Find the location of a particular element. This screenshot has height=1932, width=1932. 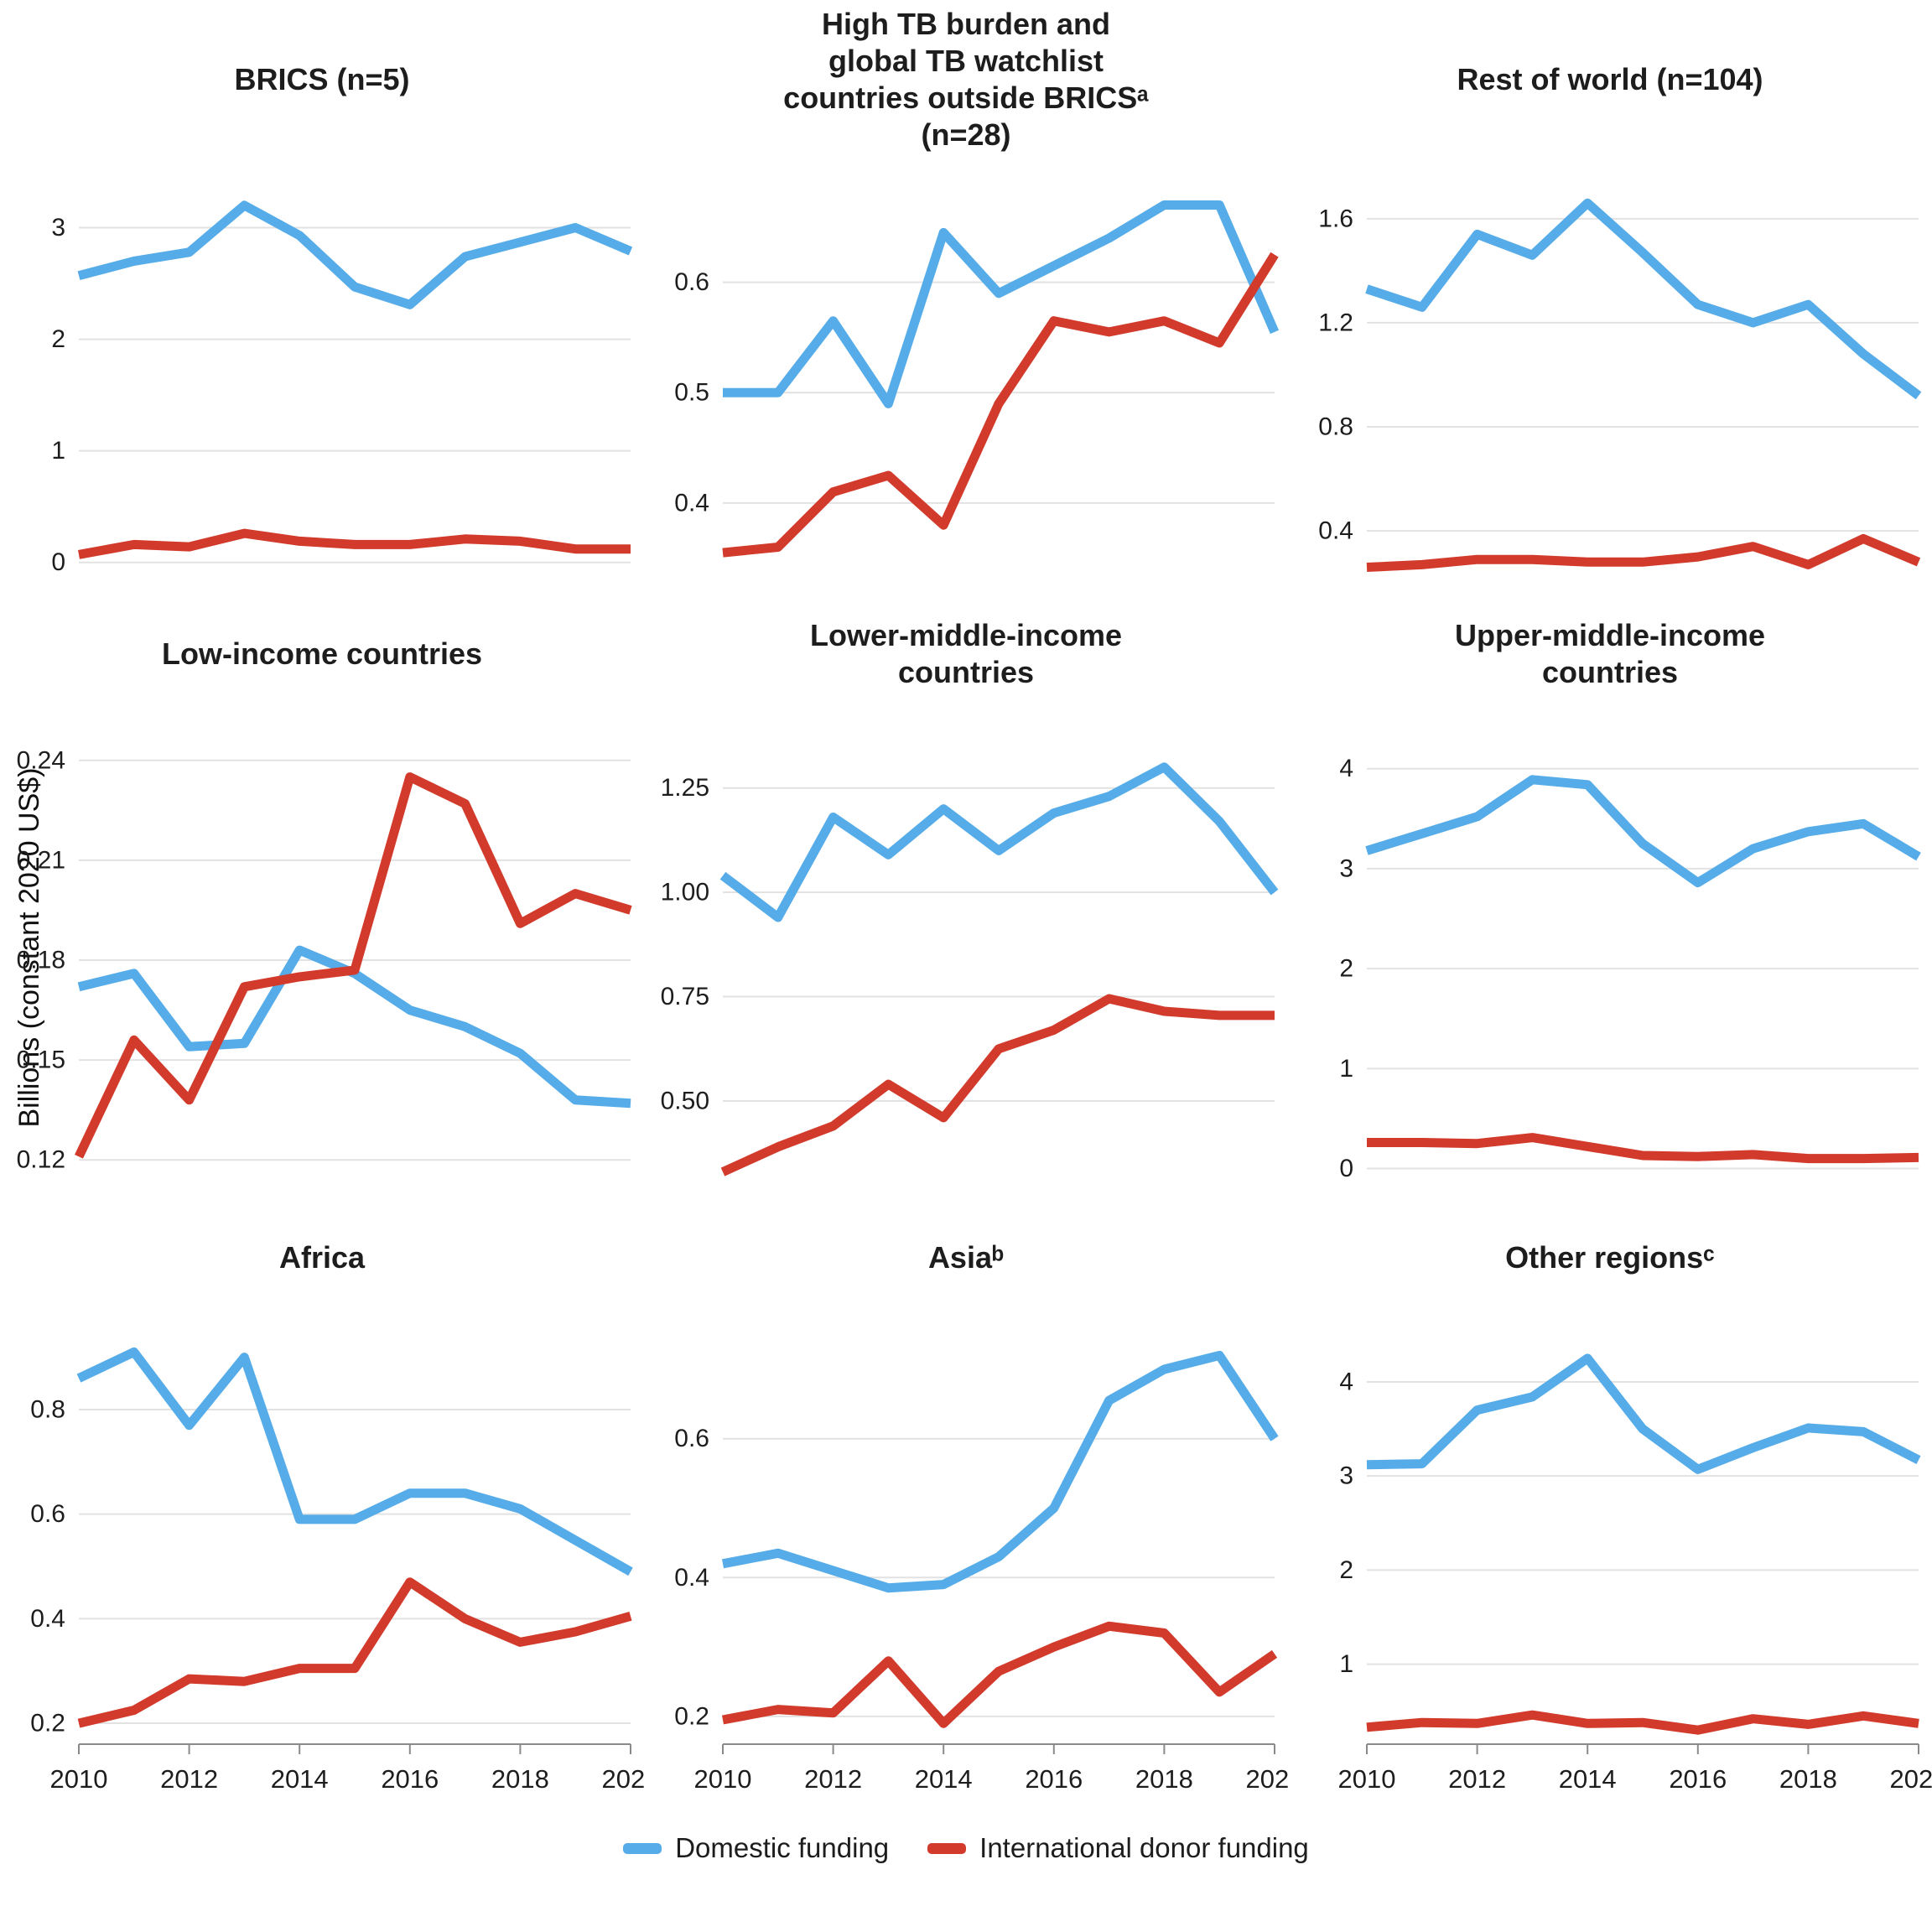

panel-upper-middle-income: Upper-middle-income countries 0 1 2 3 4 is located at coordinates (1610, 901).